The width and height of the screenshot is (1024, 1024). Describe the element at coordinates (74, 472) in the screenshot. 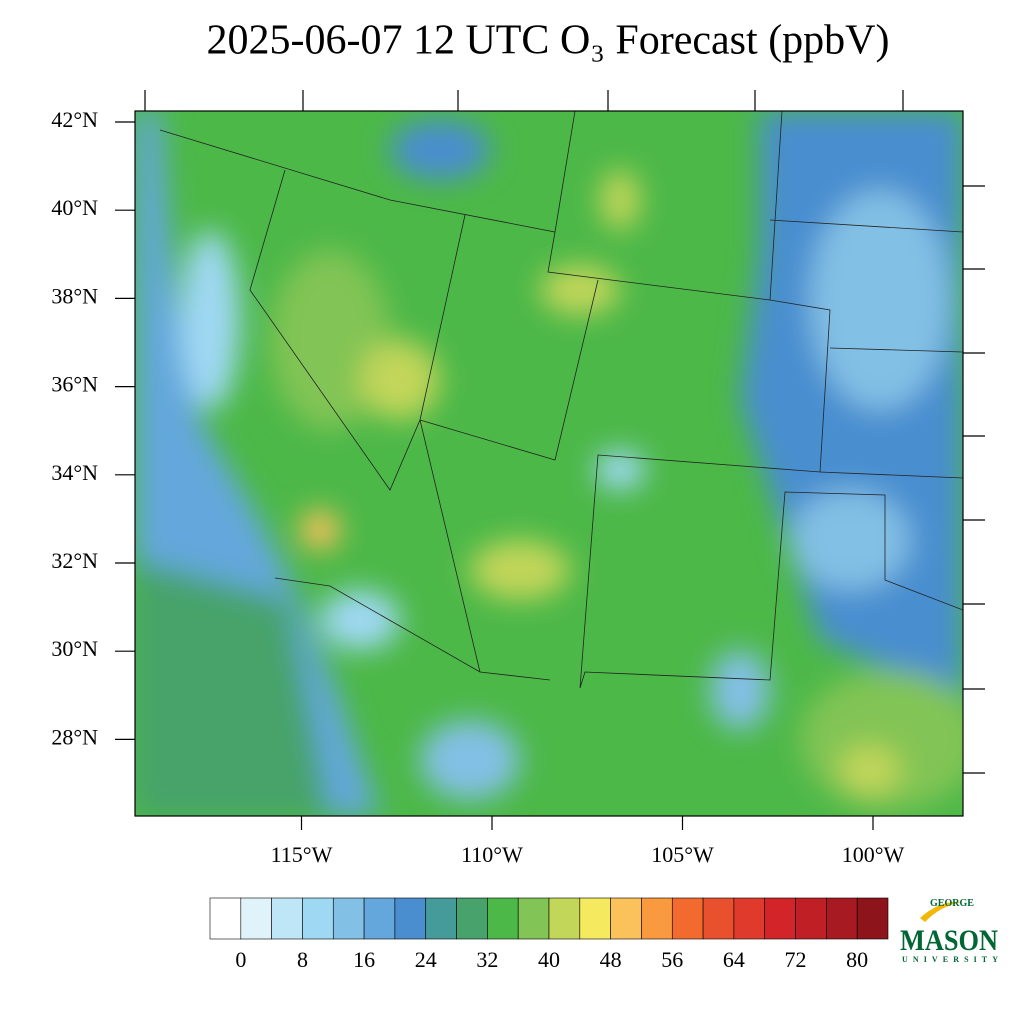

I see `lat-label: 34°N` at that location.